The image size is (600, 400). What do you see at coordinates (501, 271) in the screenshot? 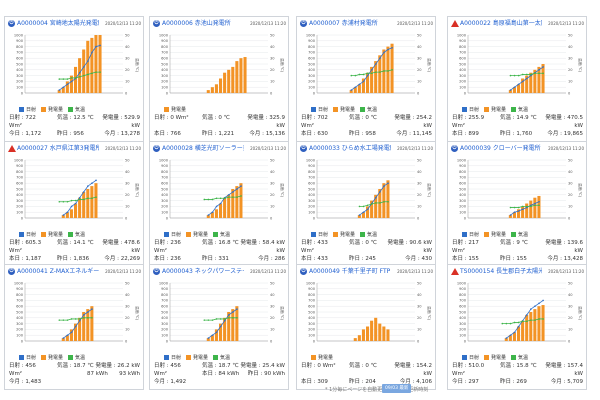
I see `station-title-link: TS0000154 長生郡白子太陽光発電所` at bounding box center [501, 271].